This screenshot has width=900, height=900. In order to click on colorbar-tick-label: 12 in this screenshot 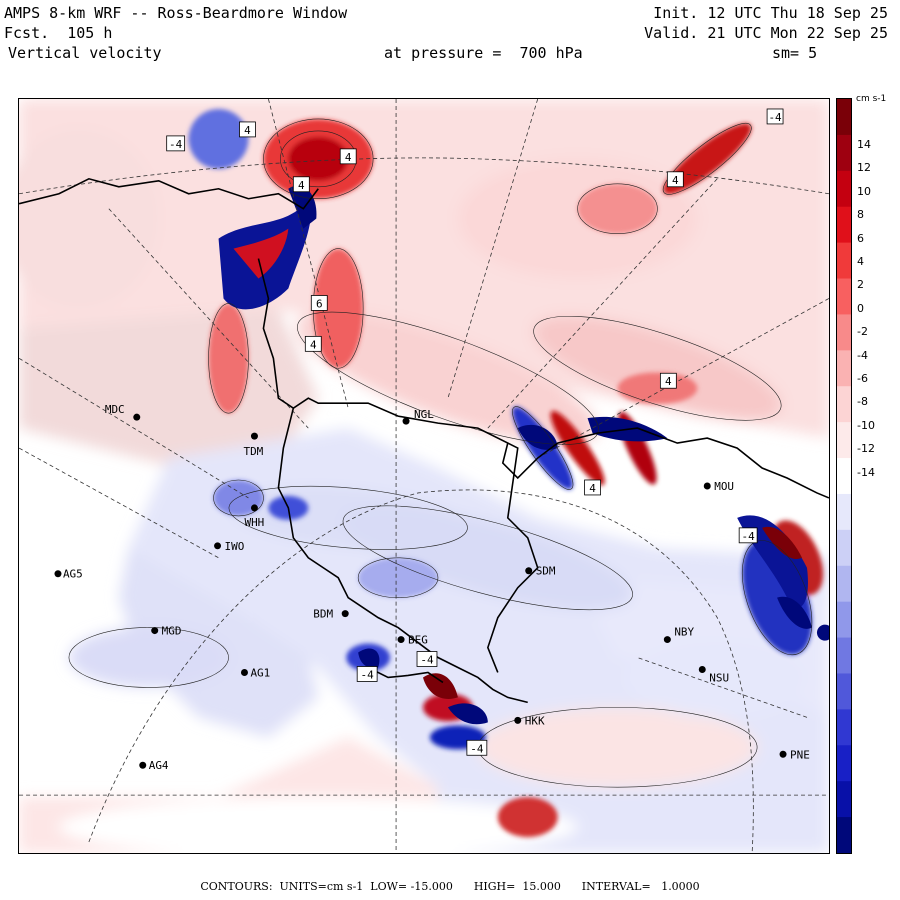, I will do `click(864, 168)`.